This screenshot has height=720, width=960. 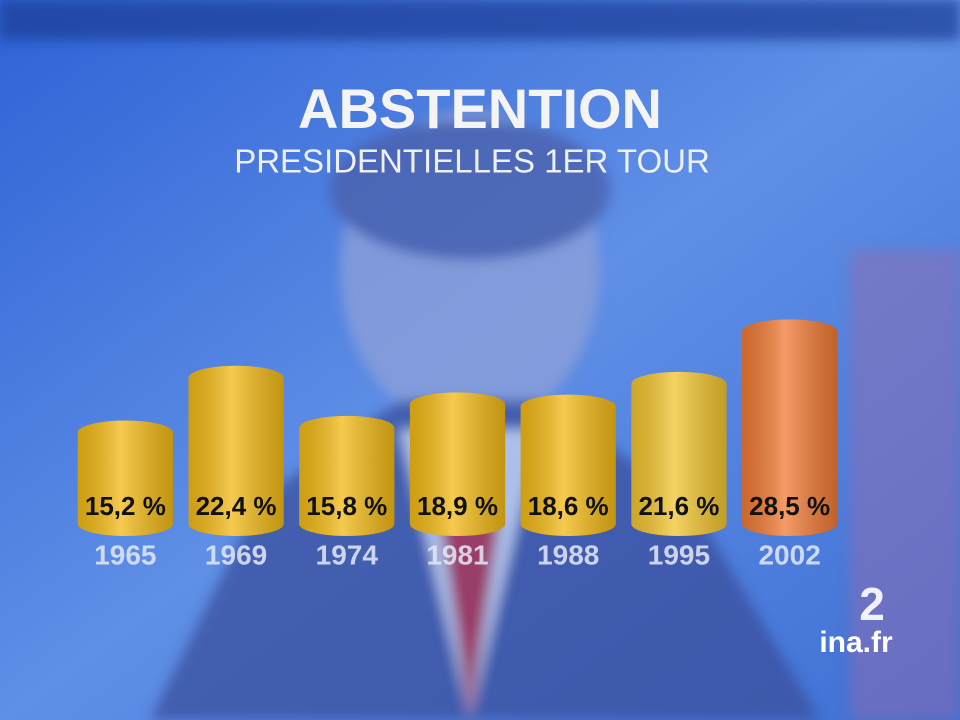 What do you see at coordinates (346, 506) in the screenshot?
I see `value-label: 15,8 %` at bounding box center [346, 506].